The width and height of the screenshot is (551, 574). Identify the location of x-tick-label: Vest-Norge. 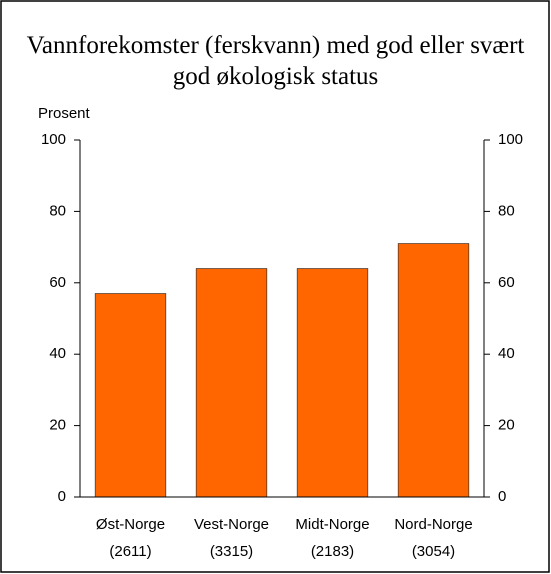
(231, 524).